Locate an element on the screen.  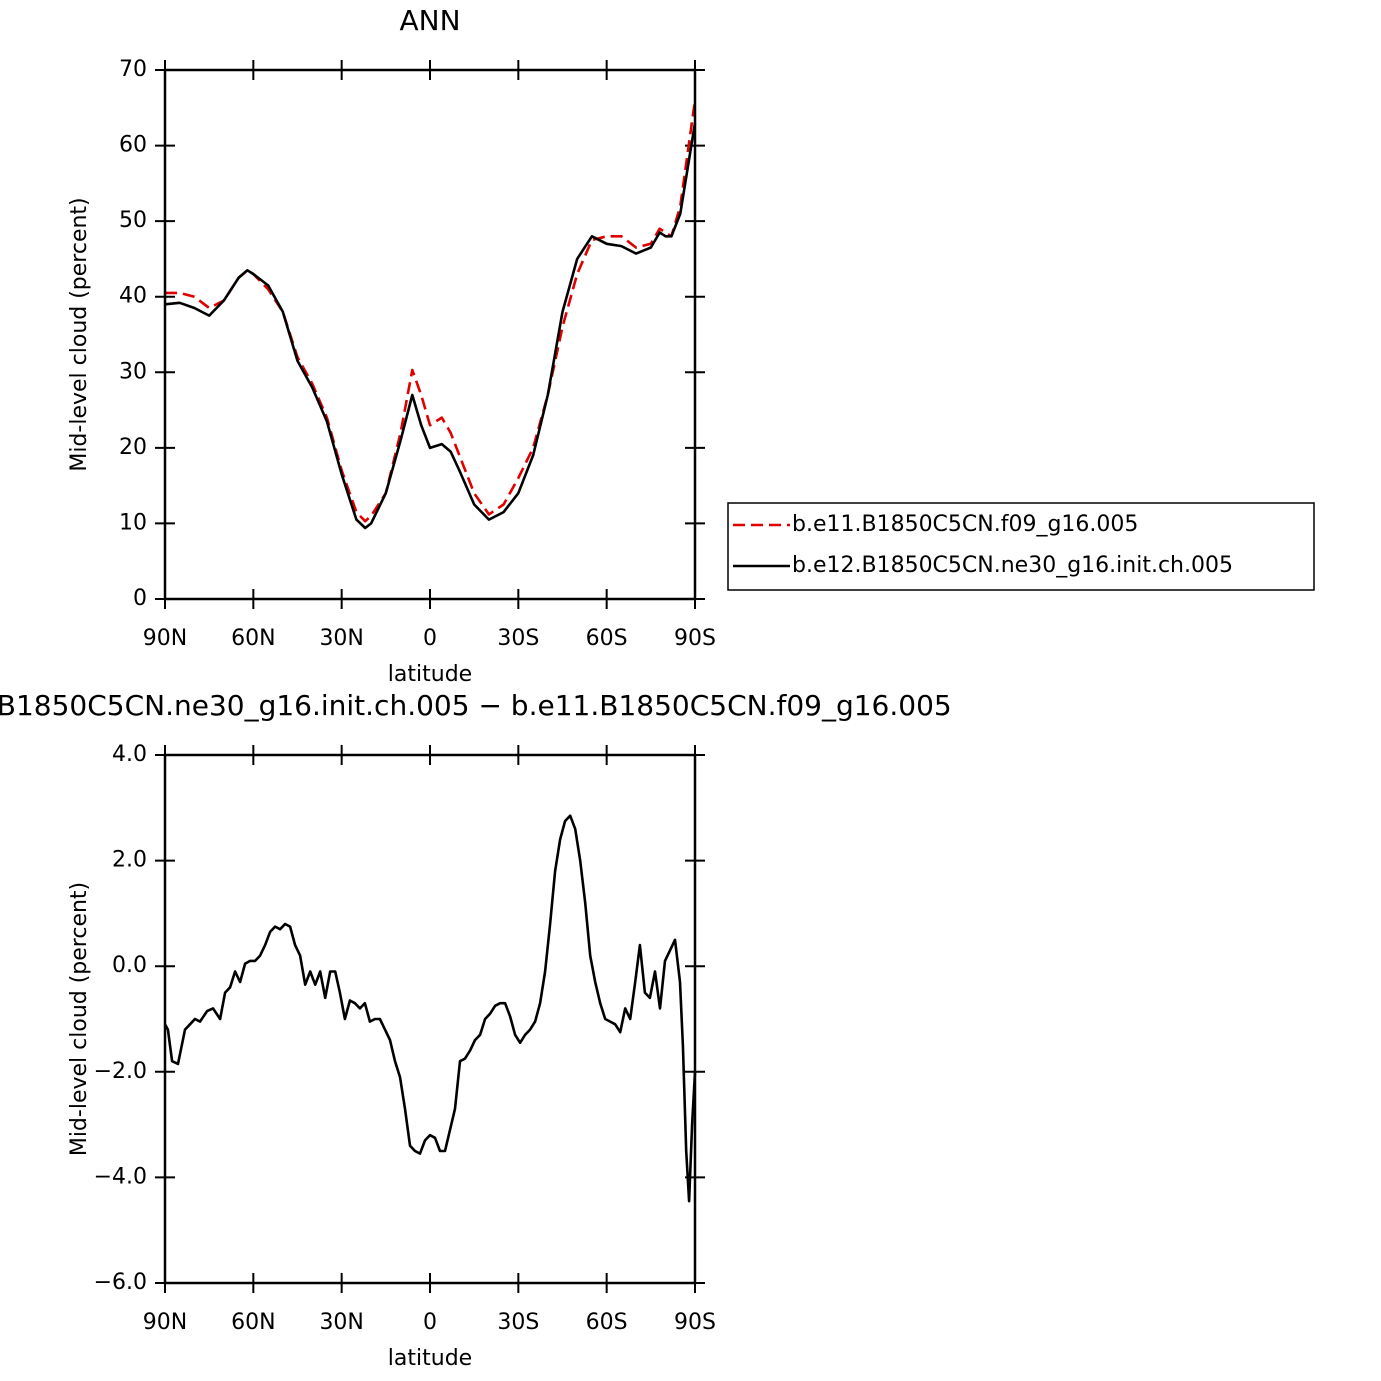
y-tick-label: 40 is located at coordinates (133, 296).